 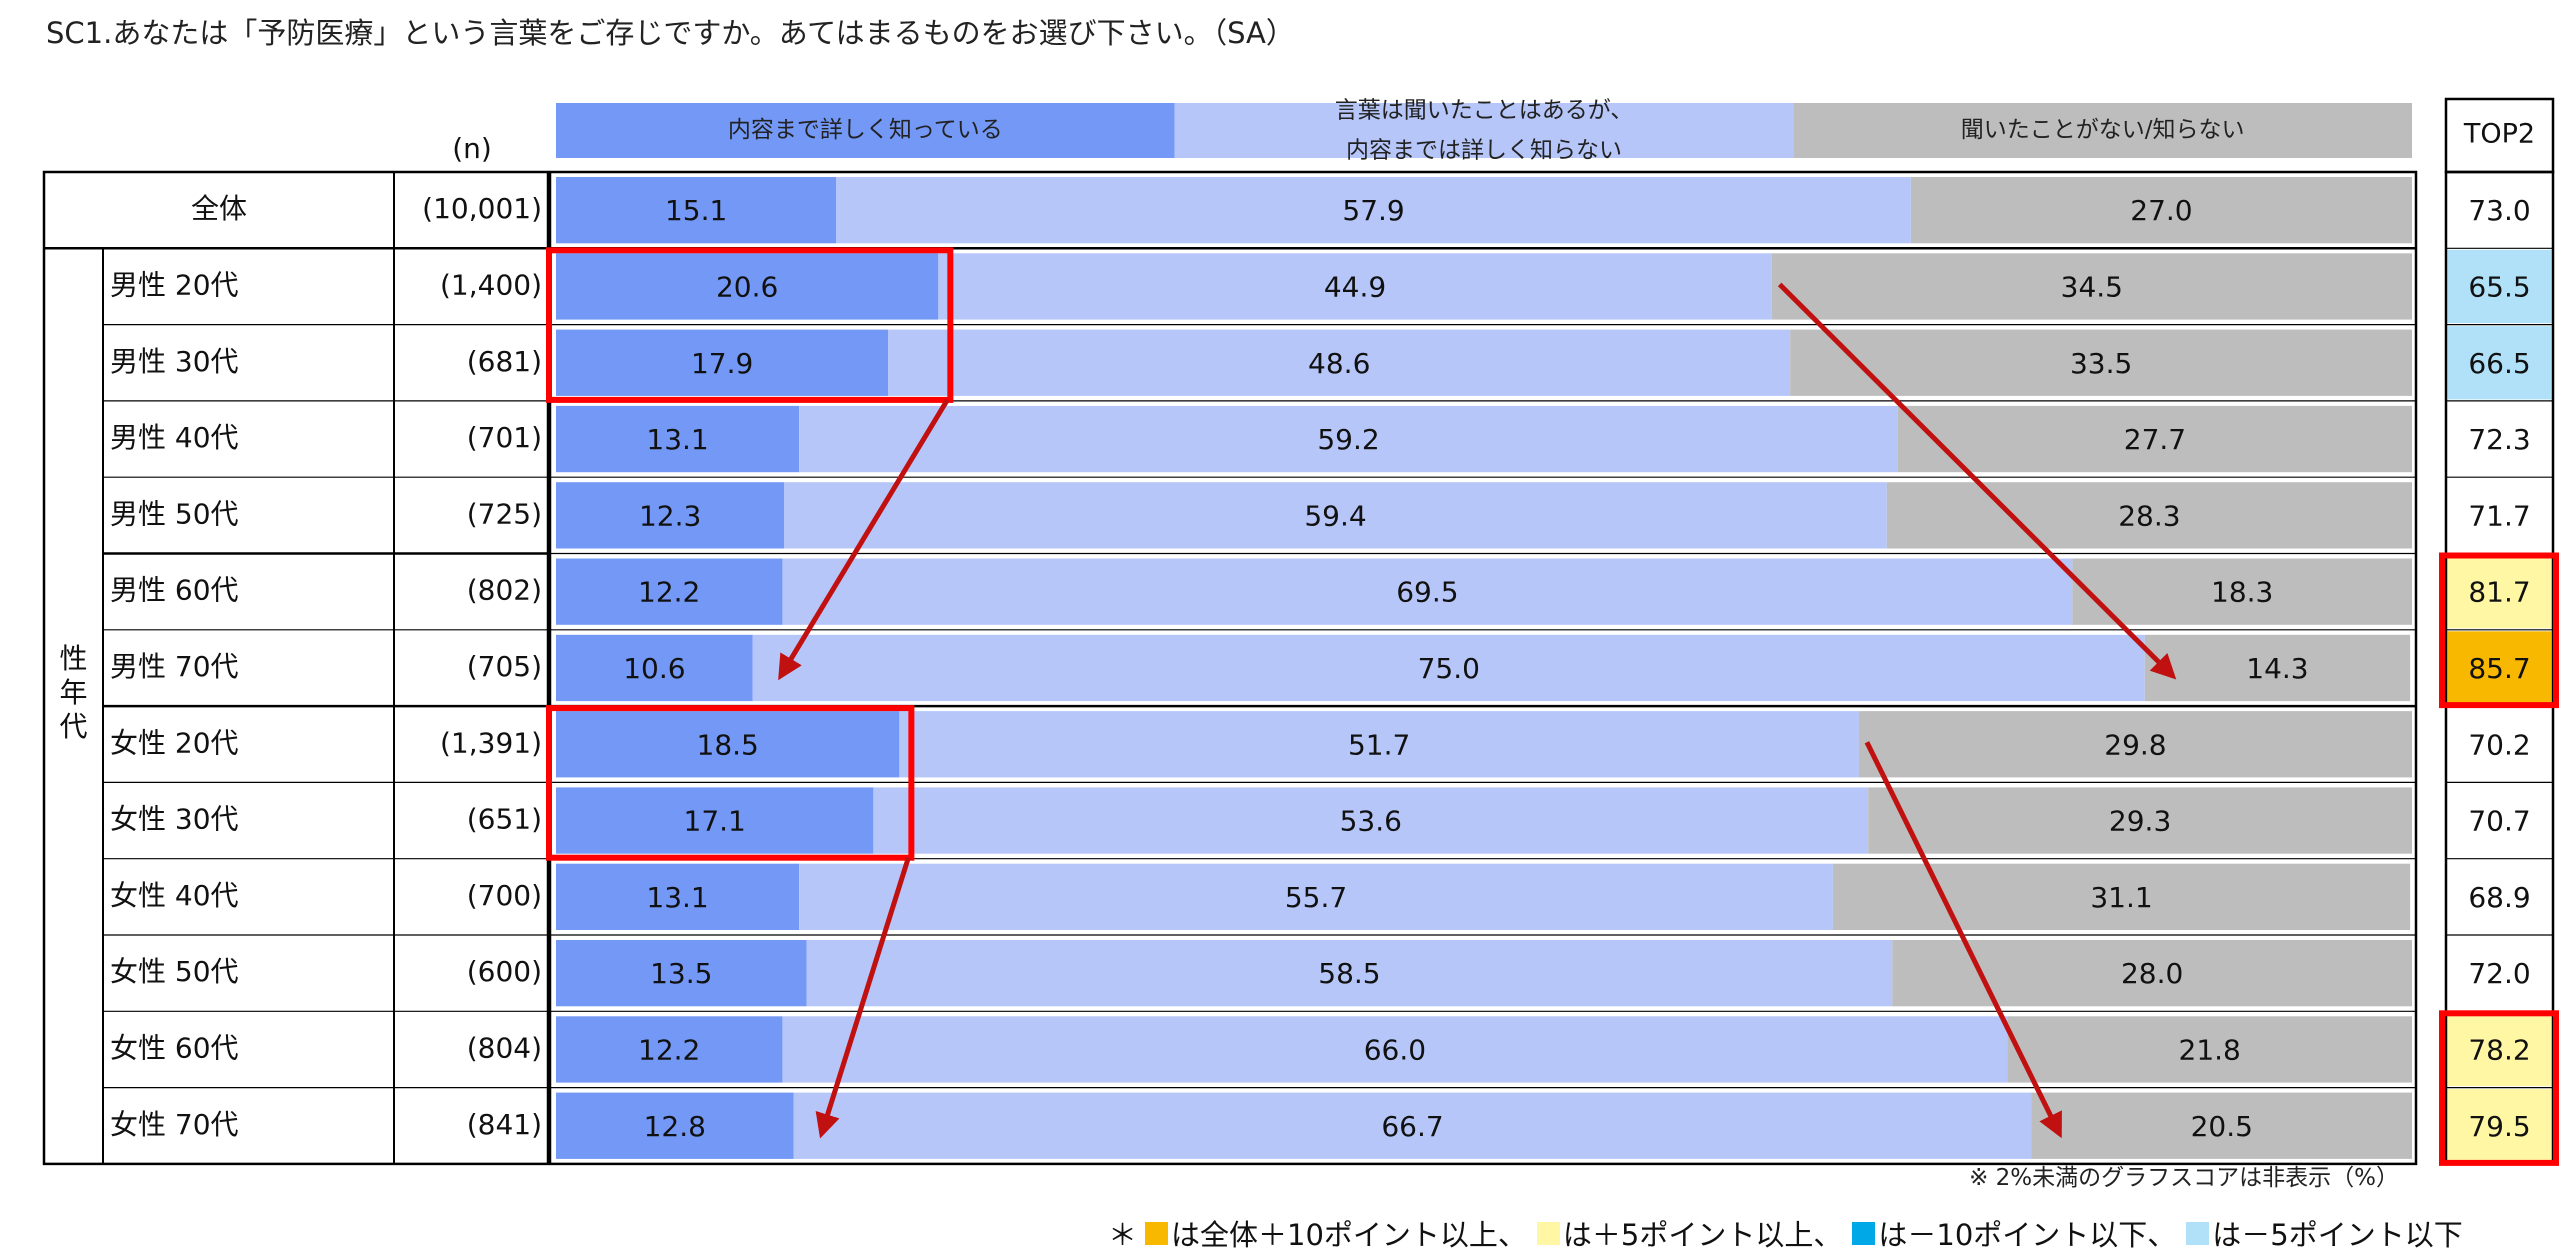 What do you see at coordinates (2121, 897) in the screenshot?
I see `bar-value: 31.1` at bounding box center [2121, 897].